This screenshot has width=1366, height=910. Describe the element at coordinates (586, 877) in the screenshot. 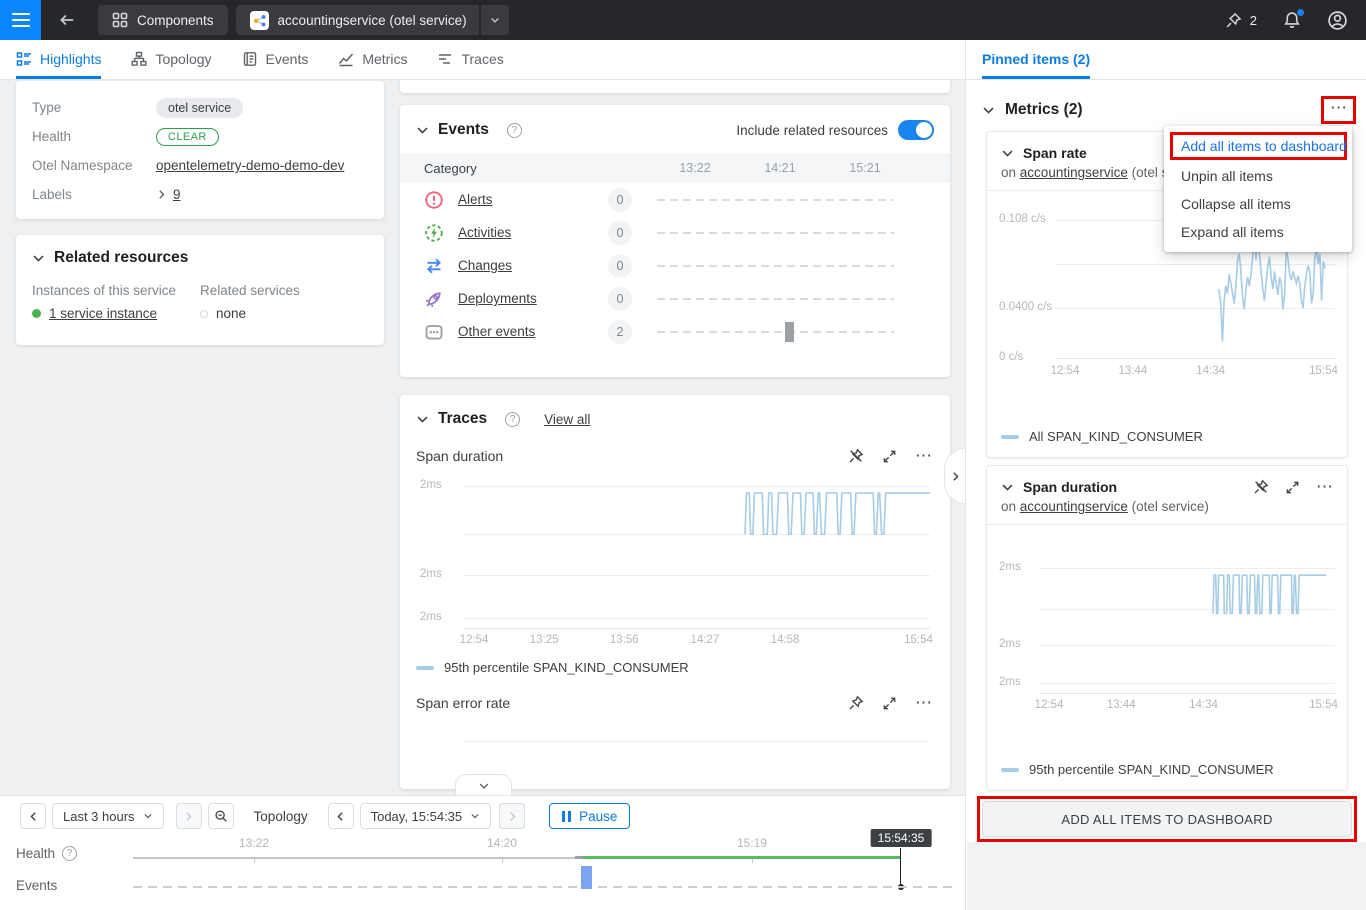

I see `events-timeline-bar` at that location.